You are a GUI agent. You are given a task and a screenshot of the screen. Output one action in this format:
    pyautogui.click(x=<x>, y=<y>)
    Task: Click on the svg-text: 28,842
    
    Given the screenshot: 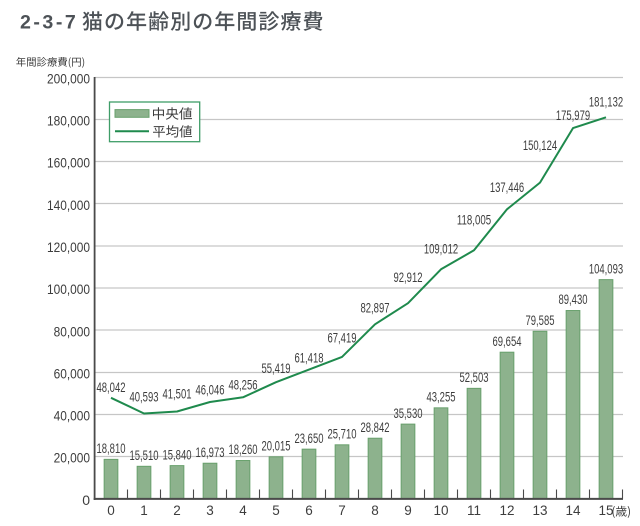 What is the action you would take?
    pyautogui.click(x=375, y=427)
    